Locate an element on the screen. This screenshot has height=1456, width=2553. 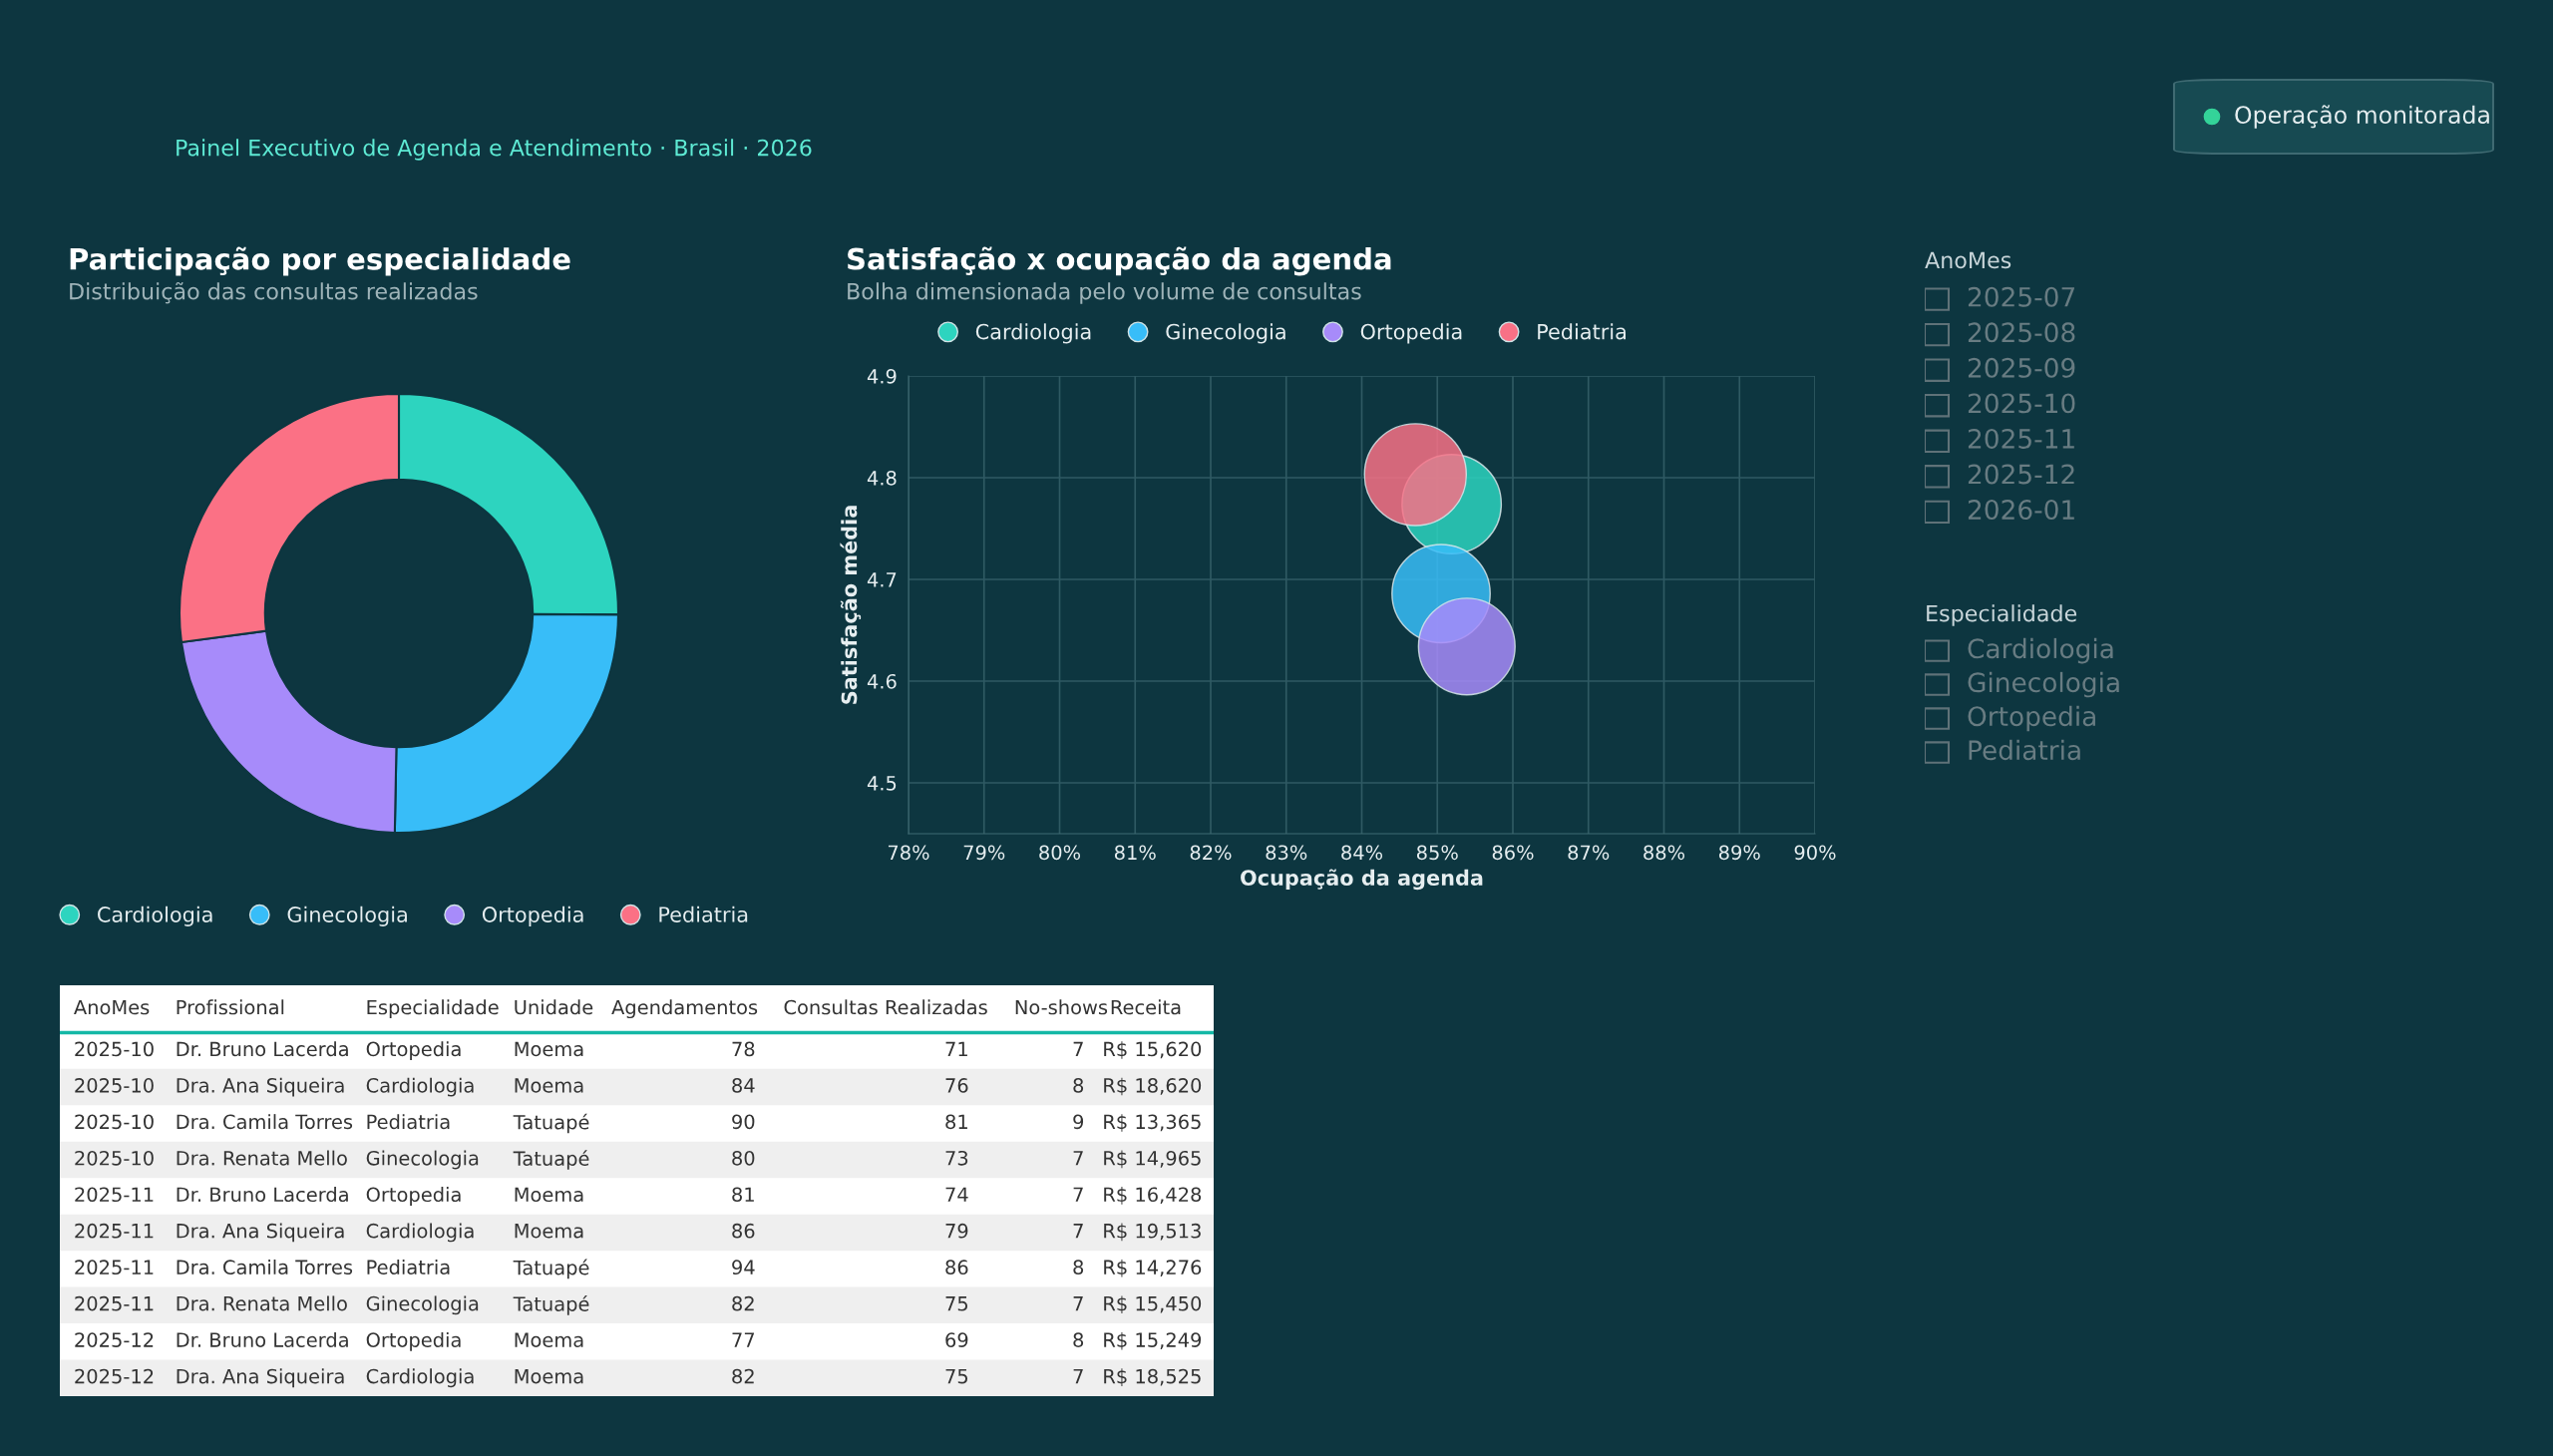
y-tick-label: 4.8 is located at coordinates (882, 478).